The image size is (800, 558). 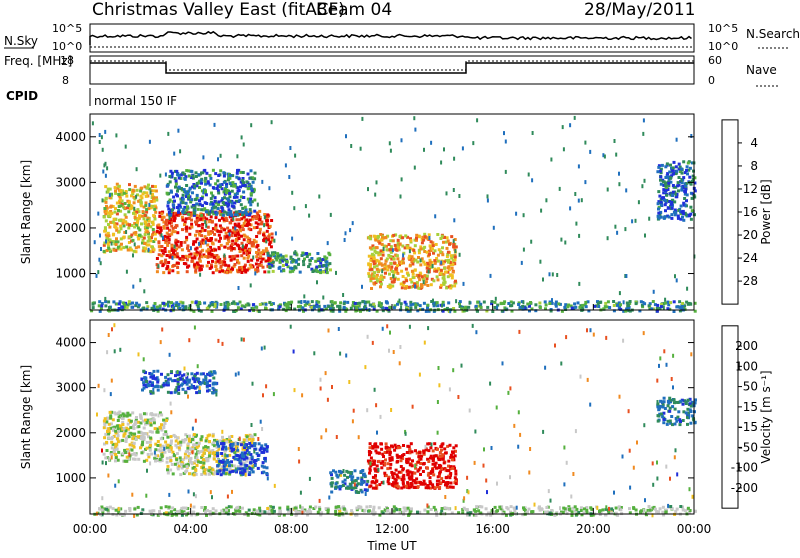 I want to click on date-label: 28/May/2011, so click(x=640, y=10).